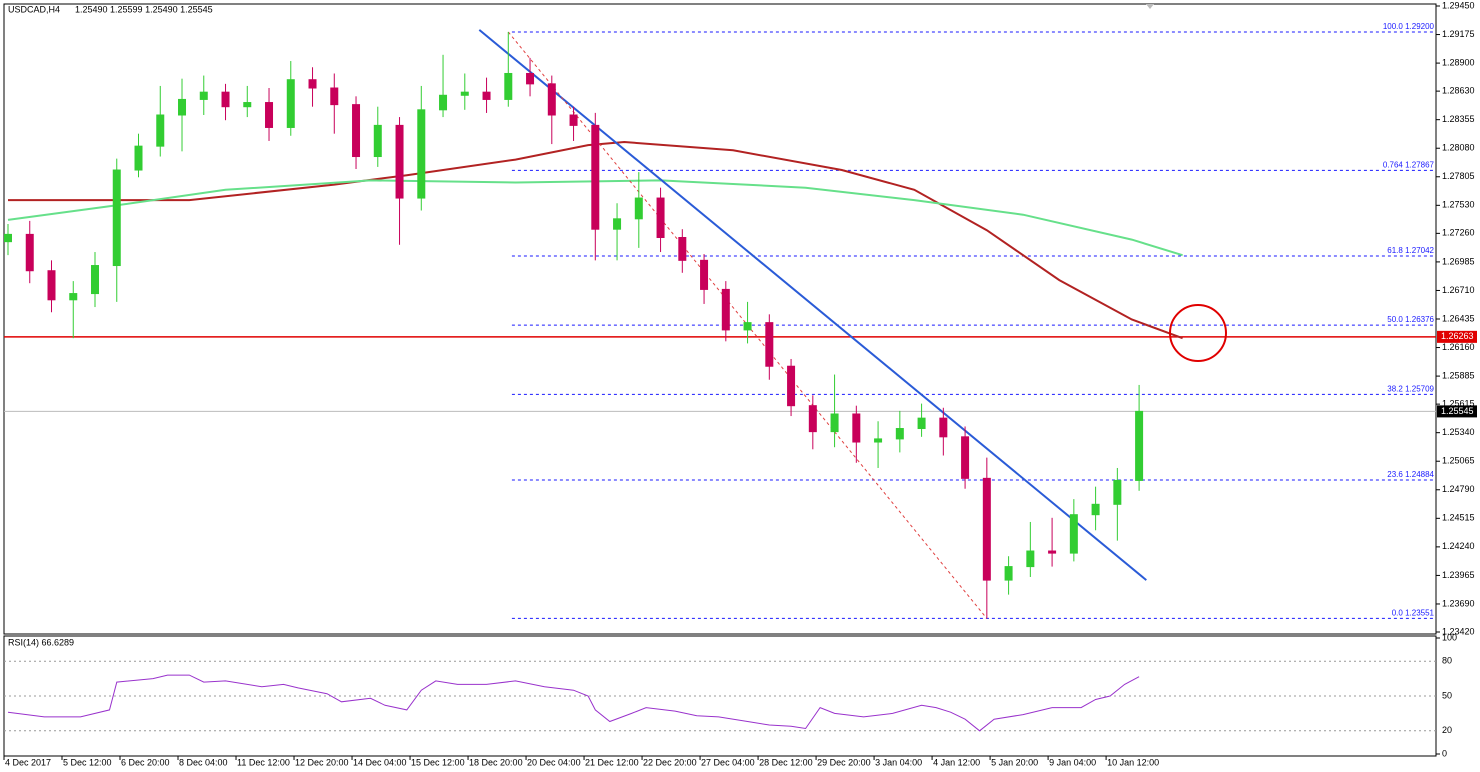 The width and height of the screenshot is (1480, 772). I want to click on x-tick-label: 28 Dec 12:00, so click(786, 762).